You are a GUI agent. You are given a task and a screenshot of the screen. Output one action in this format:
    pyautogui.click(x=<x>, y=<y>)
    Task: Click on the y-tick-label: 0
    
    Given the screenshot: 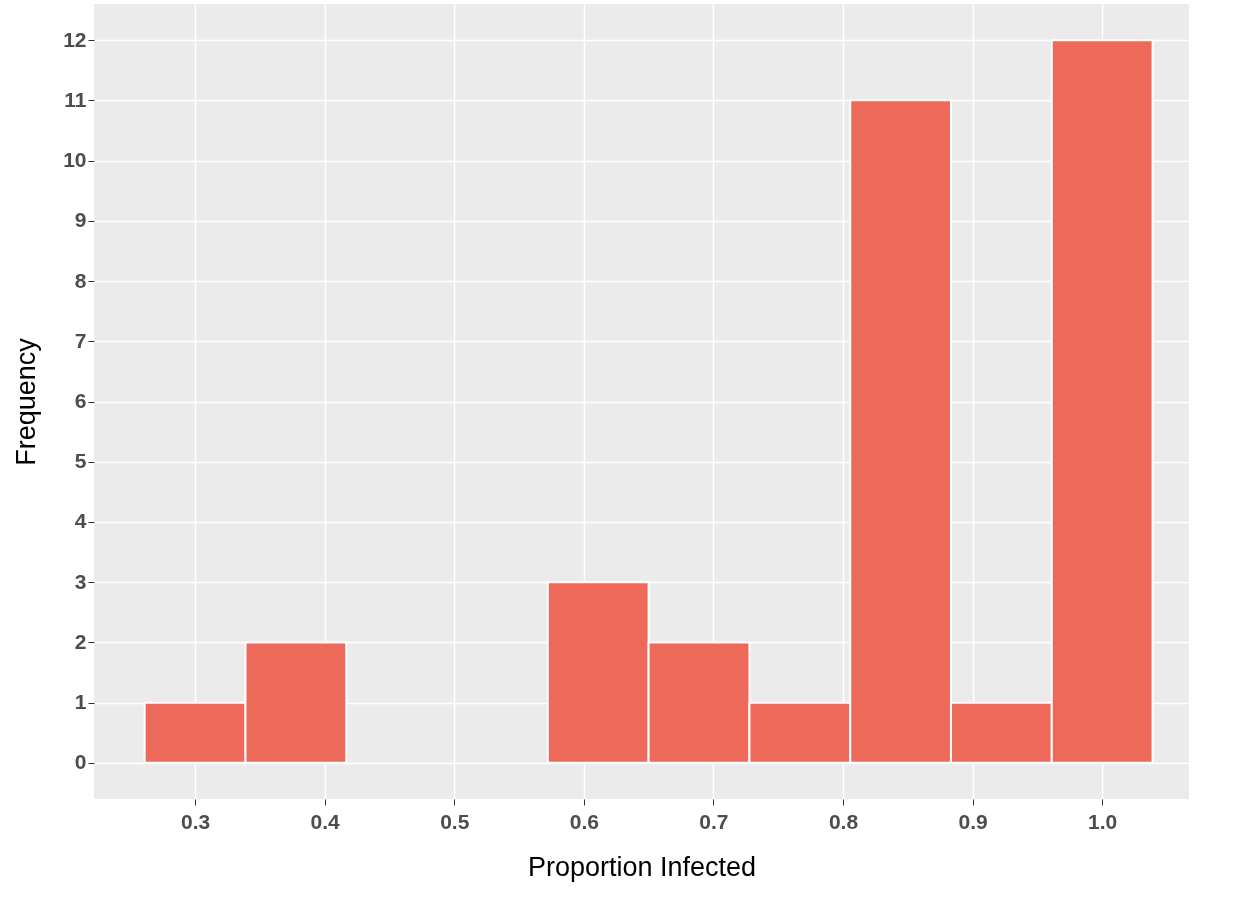 What is the action you would take?
    pyautogui.click(x=80, y=762)
    